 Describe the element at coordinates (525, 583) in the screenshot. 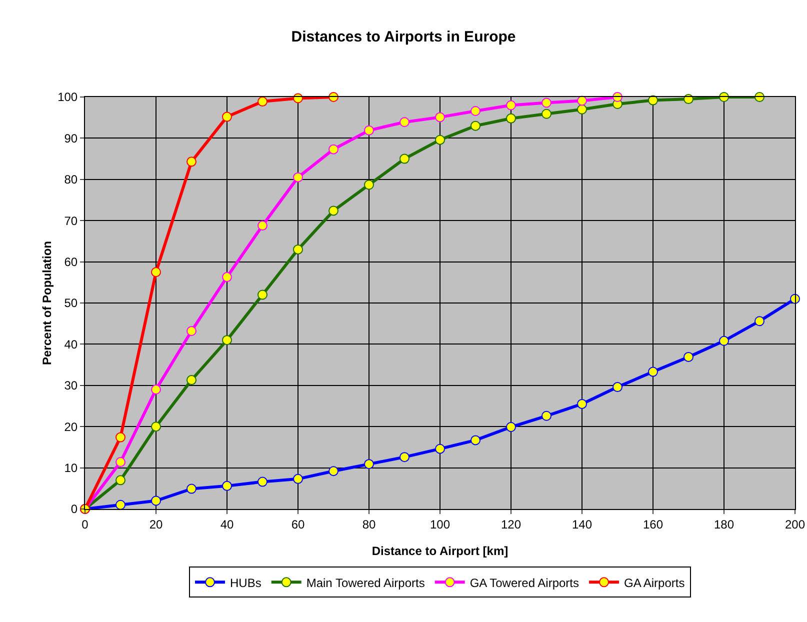

I see `legend-label: GA Towered Airports` at that location.